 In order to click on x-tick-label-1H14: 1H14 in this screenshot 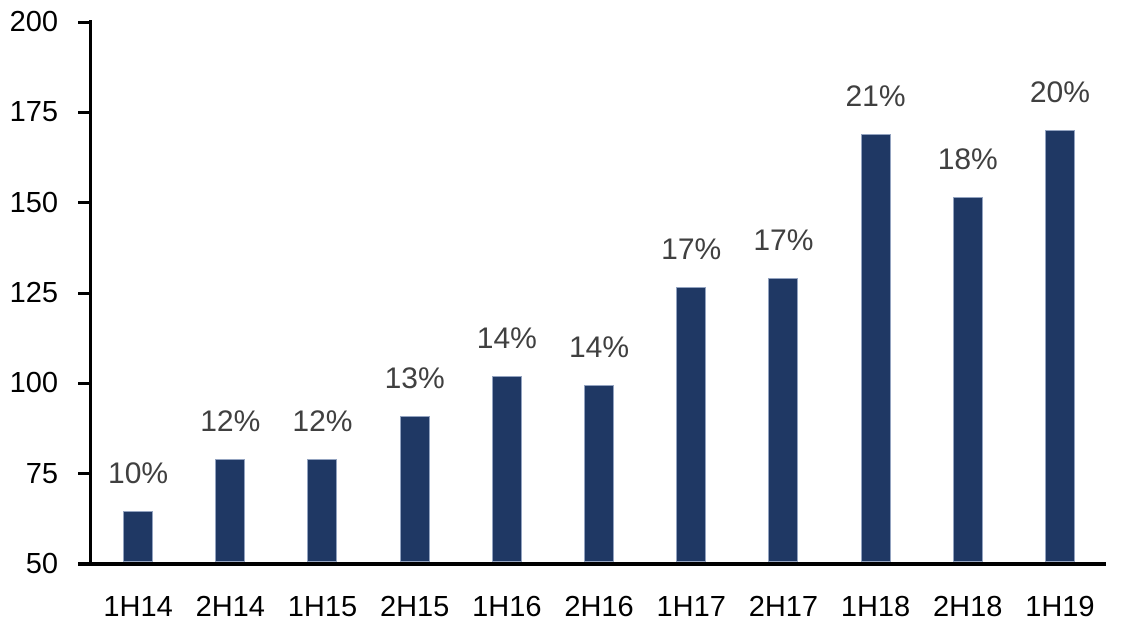, I will do `click(138, 607)`.